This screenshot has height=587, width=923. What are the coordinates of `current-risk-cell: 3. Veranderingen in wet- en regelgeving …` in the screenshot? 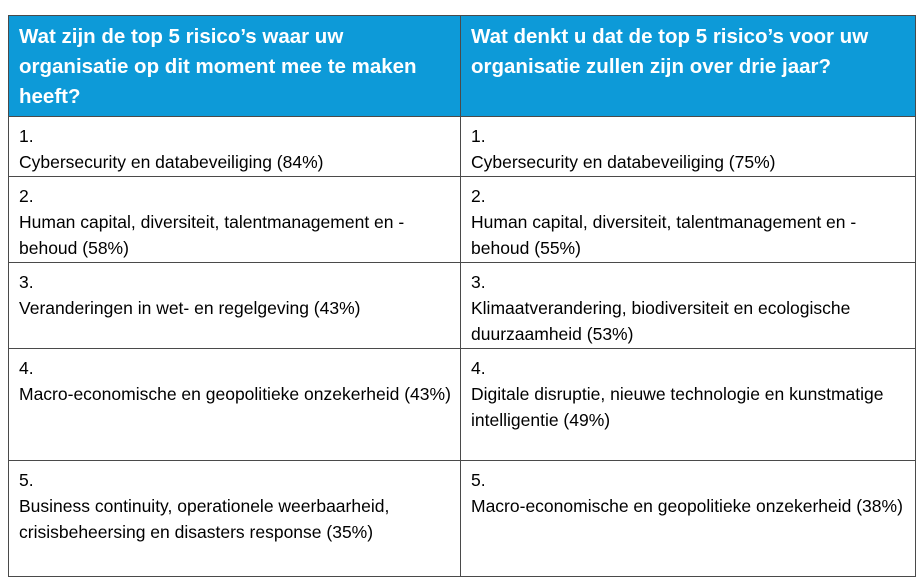 It's located at (234, 305).